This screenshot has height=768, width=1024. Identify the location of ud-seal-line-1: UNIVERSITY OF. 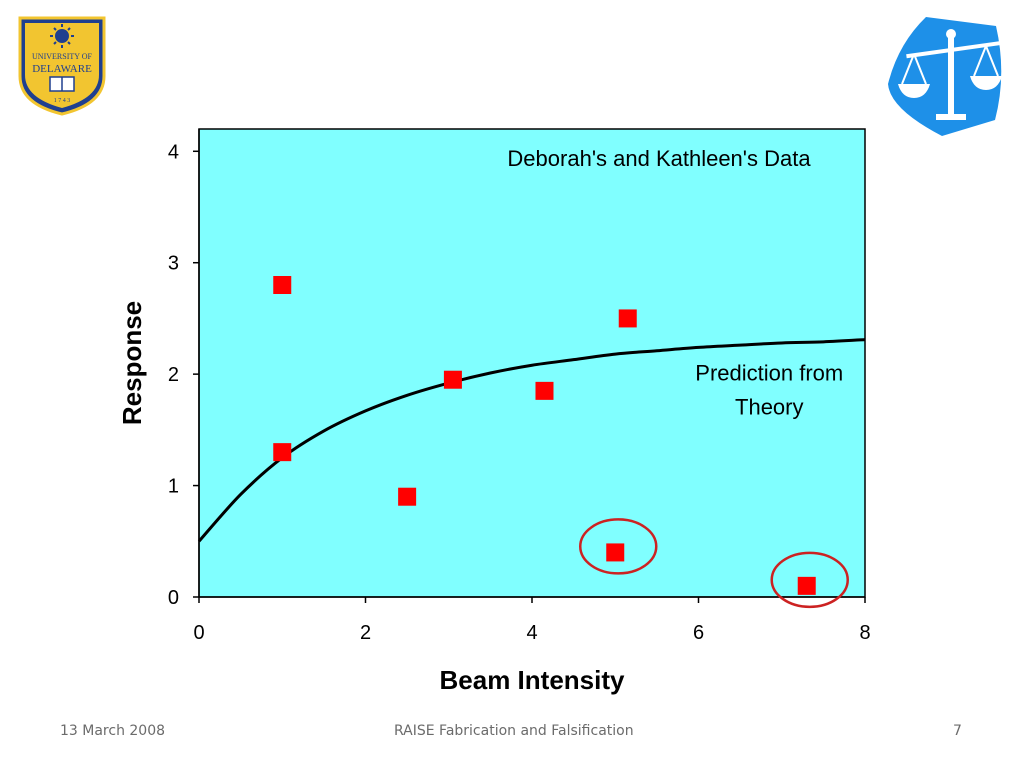
(62, 56).